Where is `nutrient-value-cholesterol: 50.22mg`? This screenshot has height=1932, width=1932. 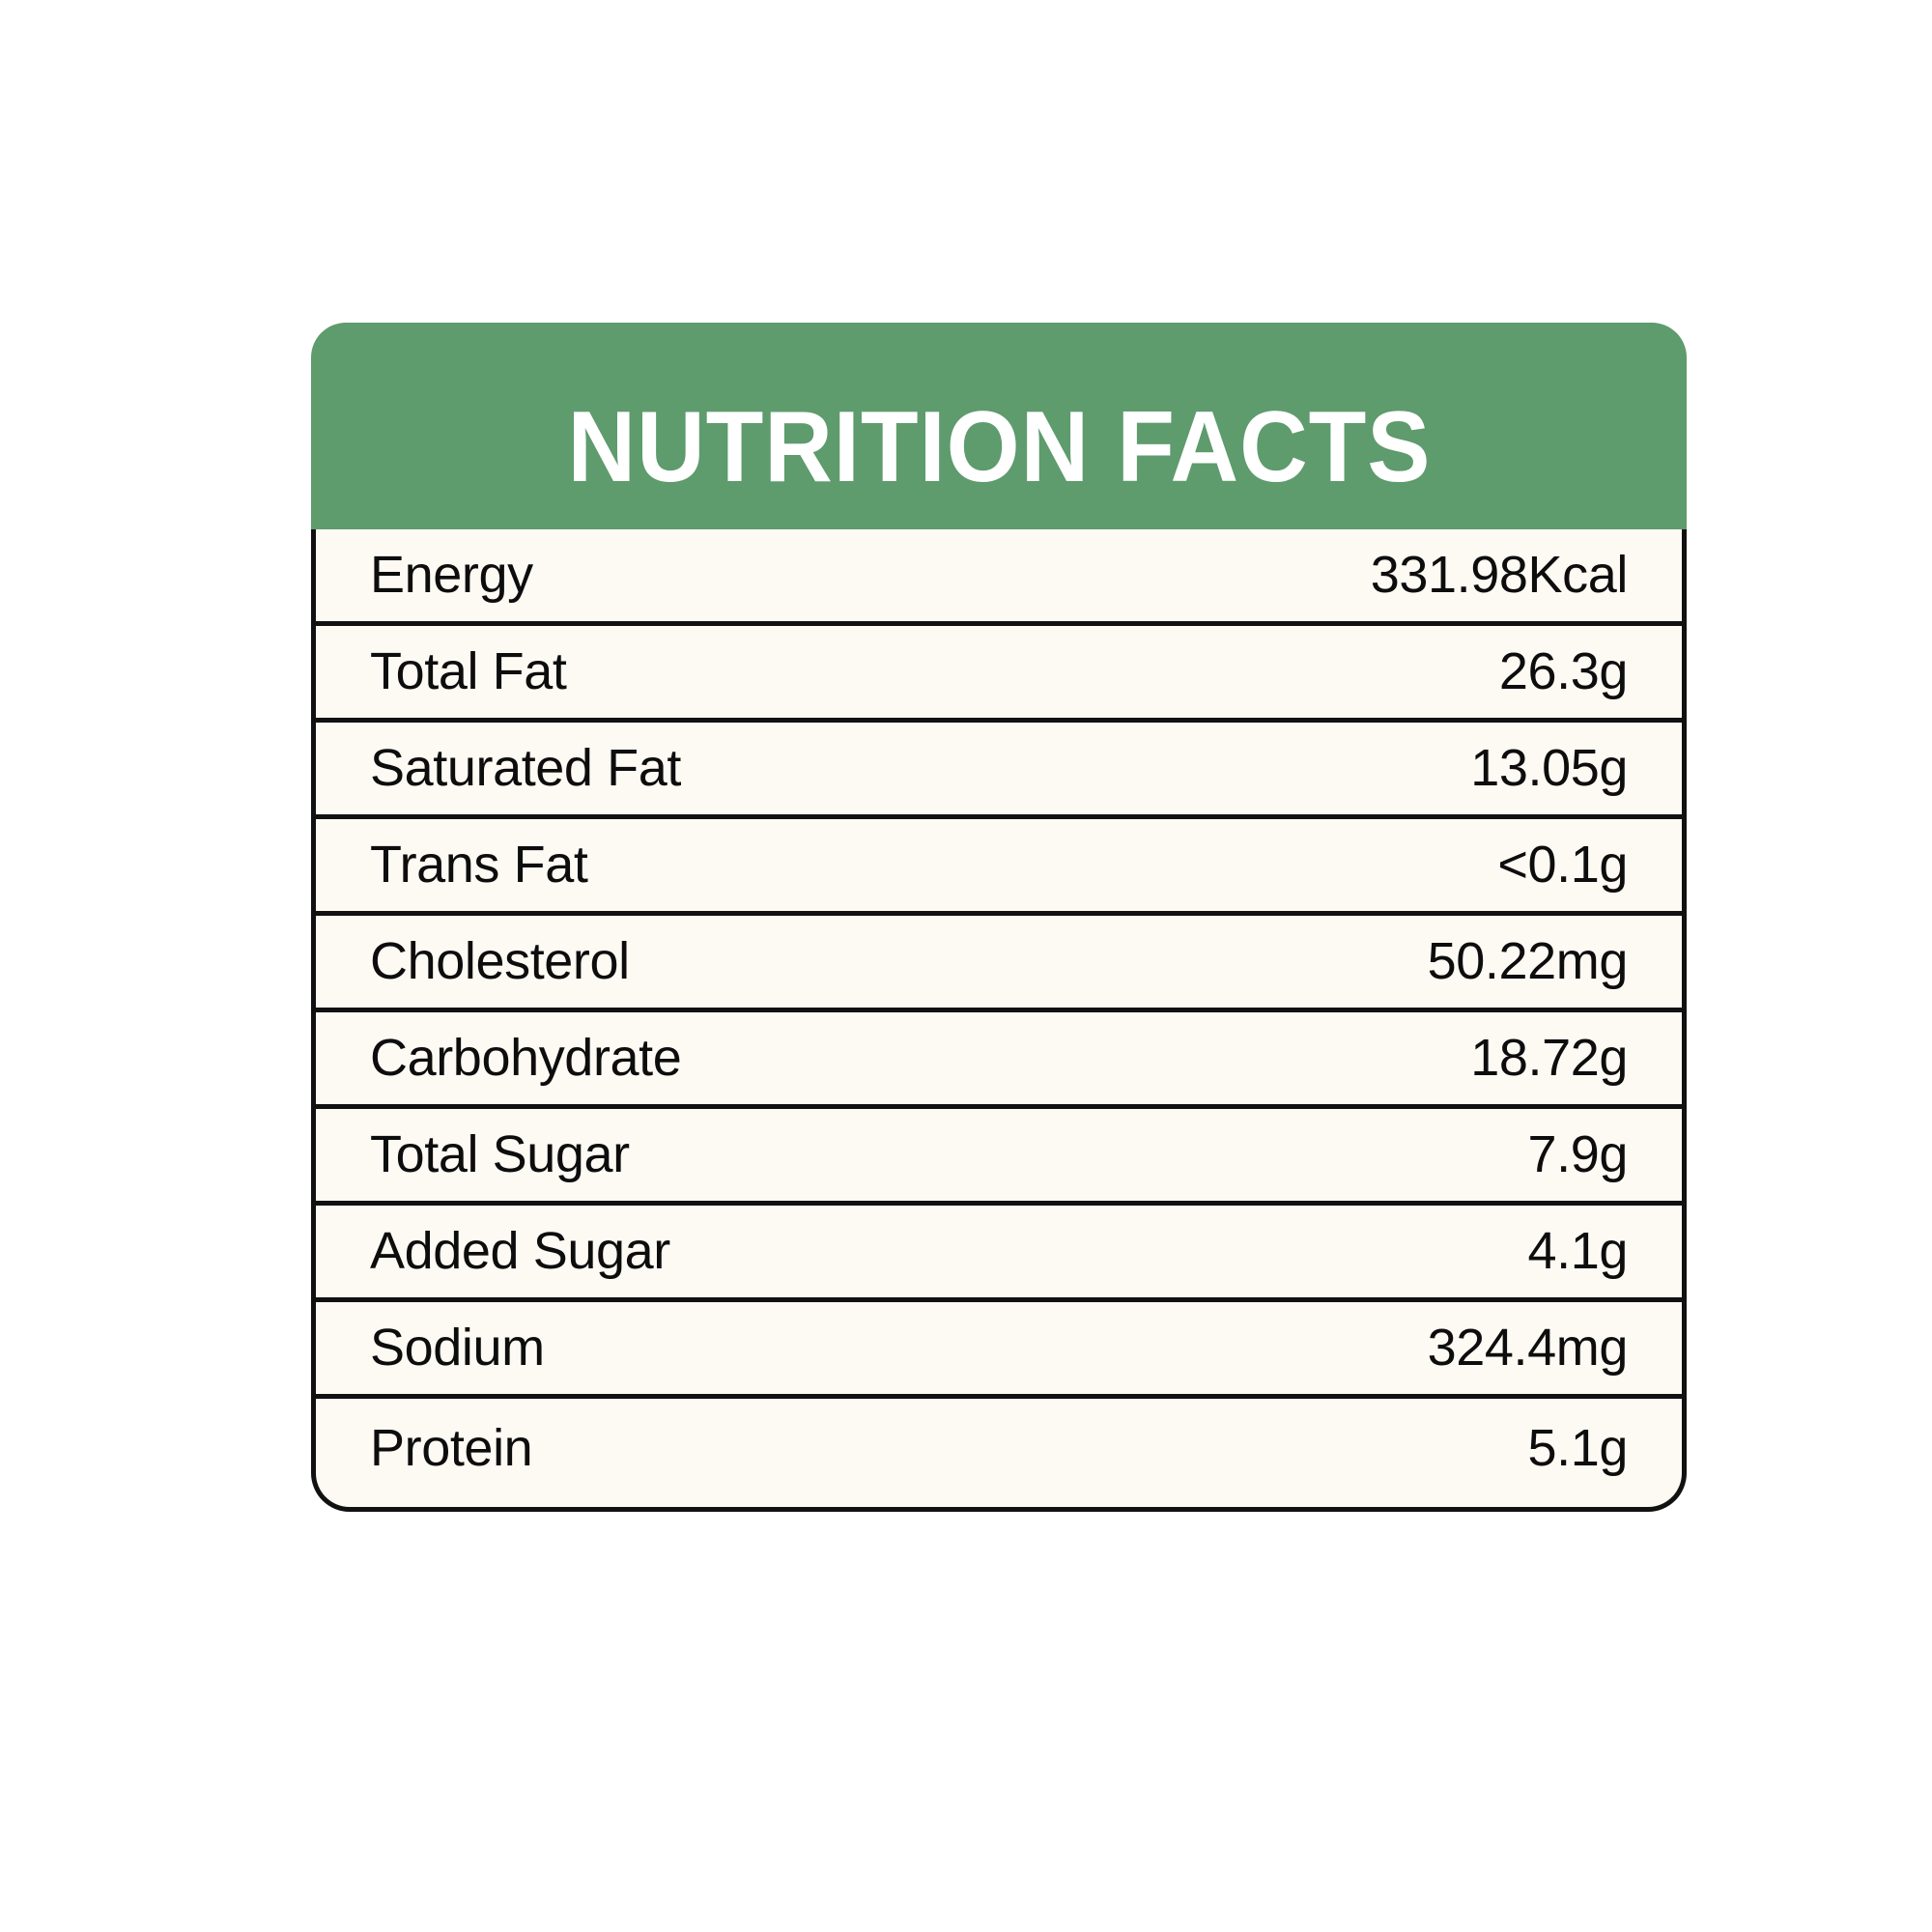
nutrient-value-cholesterol: 50.22mg is located at coordinates (1528, 961).